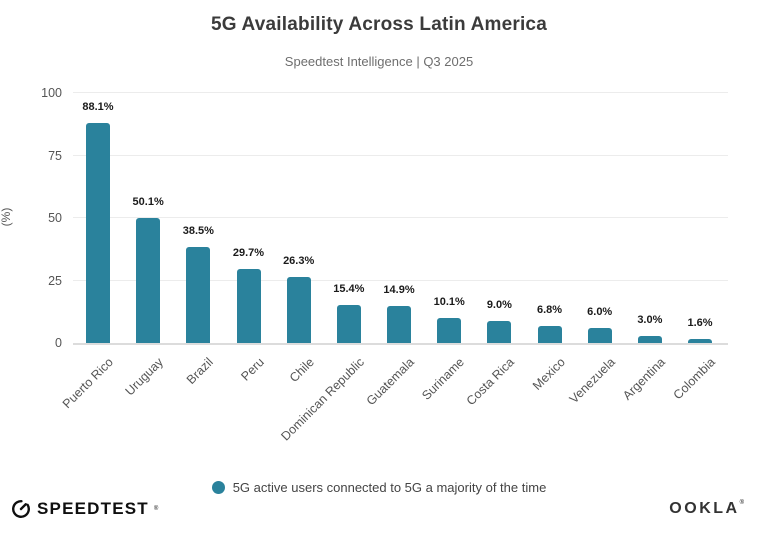 The height and width of the screenshot is (536, 758). Describe the element at coordinates (218, 487) in the screenshot. I see `legend-marker-icon` at that location.